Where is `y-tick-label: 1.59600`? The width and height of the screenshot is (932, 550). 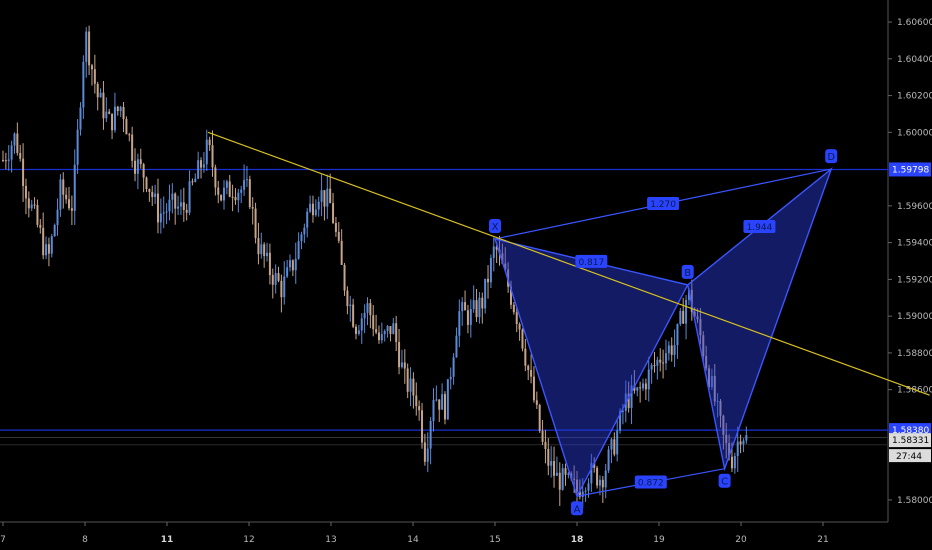
y-tick-label: 1.59600 is located at coordinates (914, 207).